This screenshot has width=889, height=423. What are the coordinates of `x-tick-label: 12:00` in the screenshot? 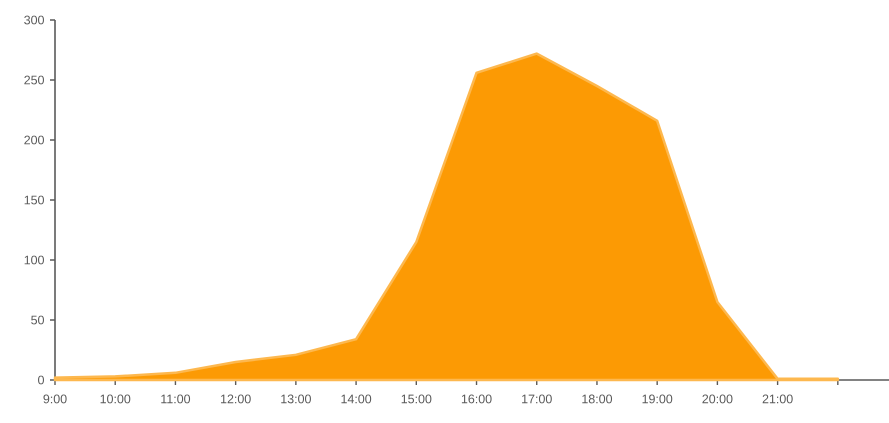 It's located at (236, 399).